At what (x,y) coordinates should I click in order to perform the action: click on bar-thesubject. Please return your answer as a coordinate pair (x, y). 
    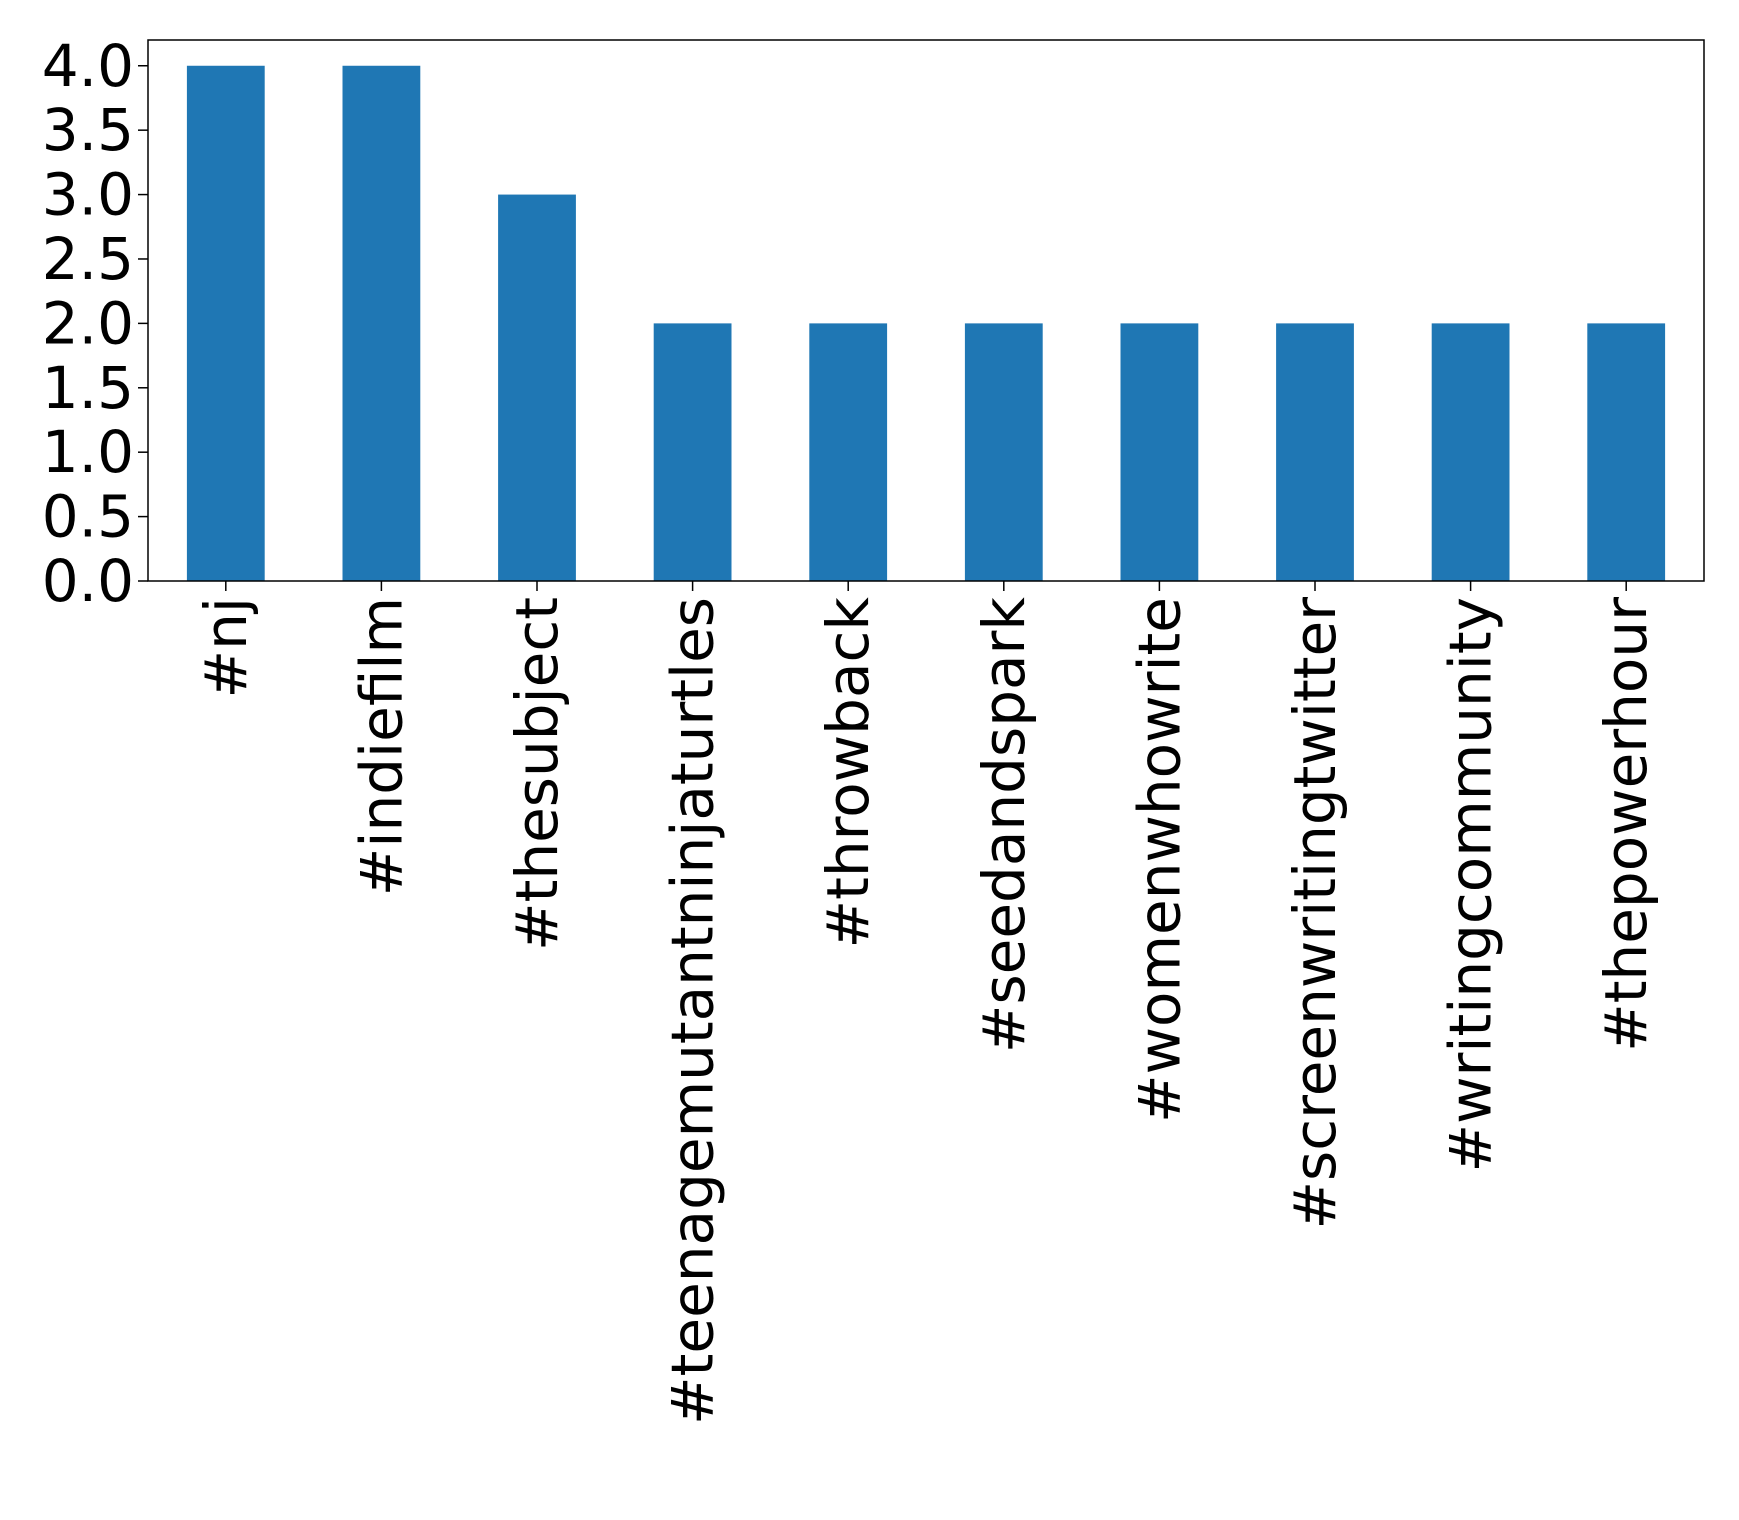
    Looking at the image, I should click on (537, 388).